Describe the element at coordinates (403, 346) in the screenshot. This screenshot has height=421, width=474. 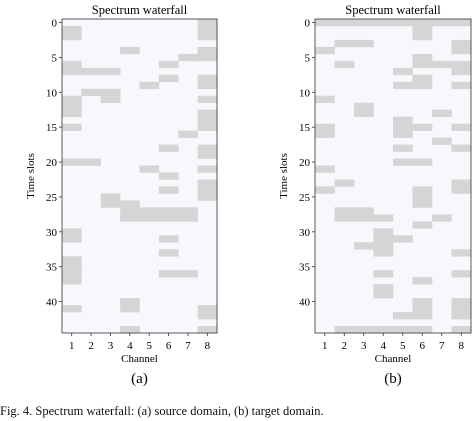
I see `x-tick-label: 5` at that location.